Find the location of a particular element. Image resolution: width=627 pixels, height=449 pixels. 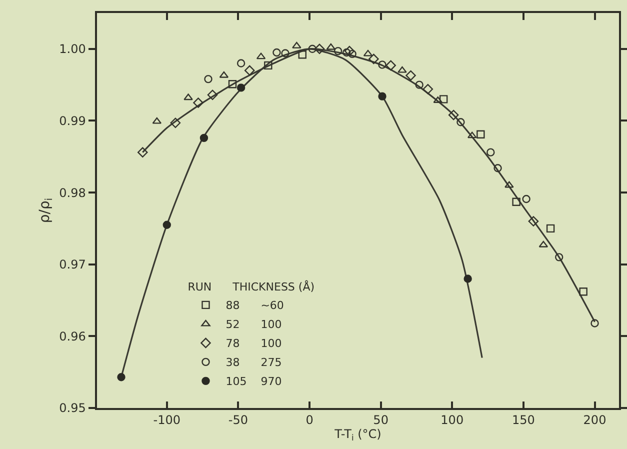

y-tick-label: 0.98 is located at coordinates (72, 193).